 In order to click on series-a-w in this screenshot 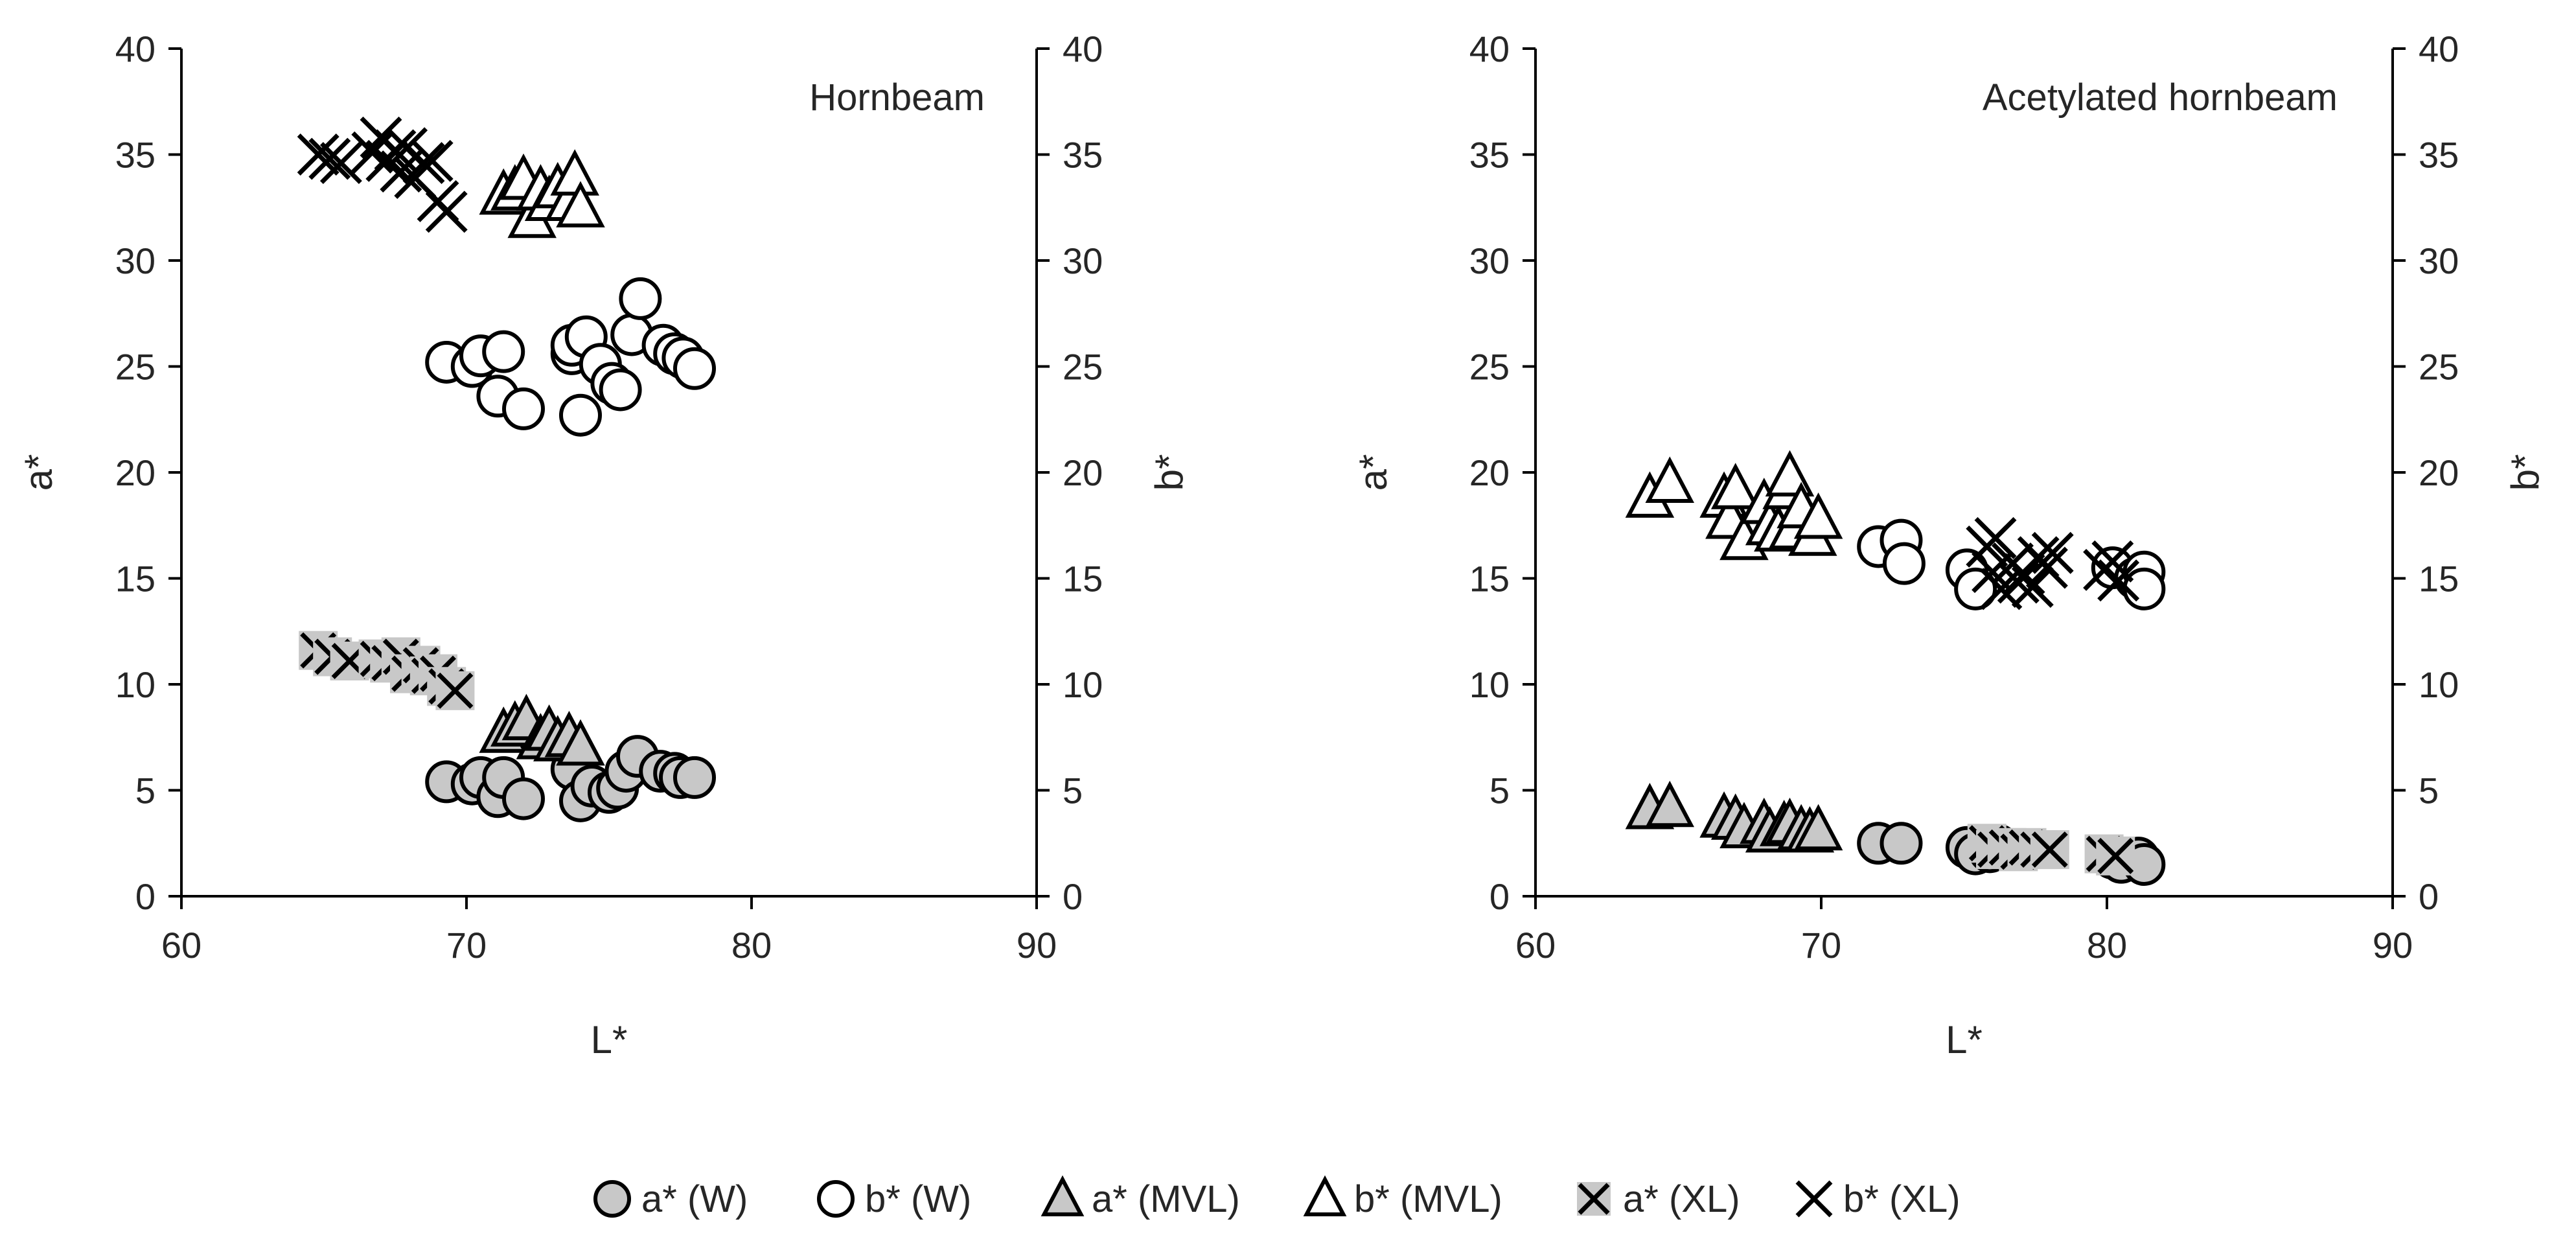, I will do `click(570, 778)`.